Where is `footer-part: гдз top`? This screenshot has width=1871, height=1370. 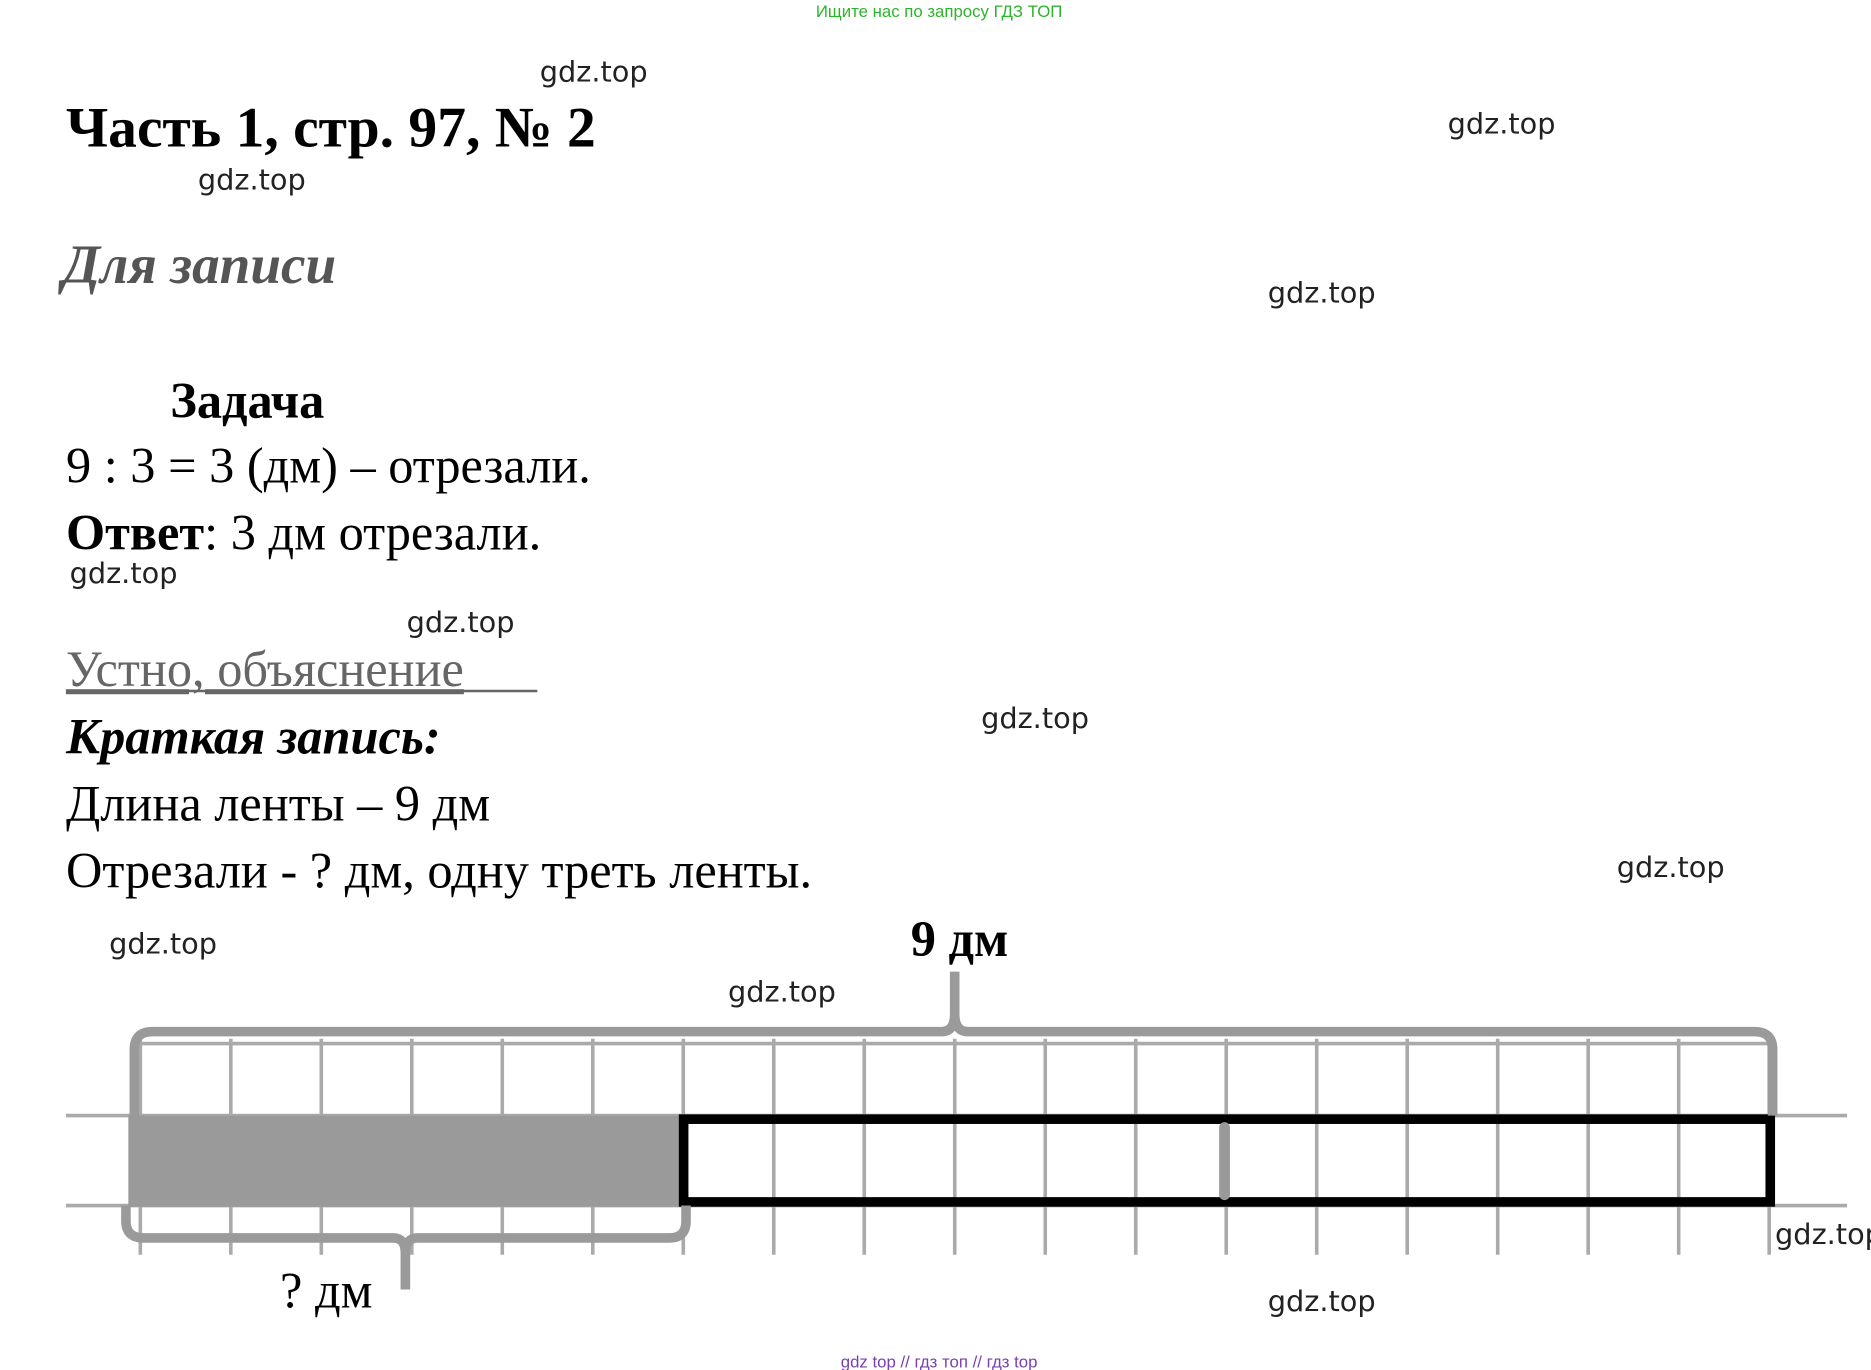
footer-part: гдз top is located at coordinates (1012, 1361).